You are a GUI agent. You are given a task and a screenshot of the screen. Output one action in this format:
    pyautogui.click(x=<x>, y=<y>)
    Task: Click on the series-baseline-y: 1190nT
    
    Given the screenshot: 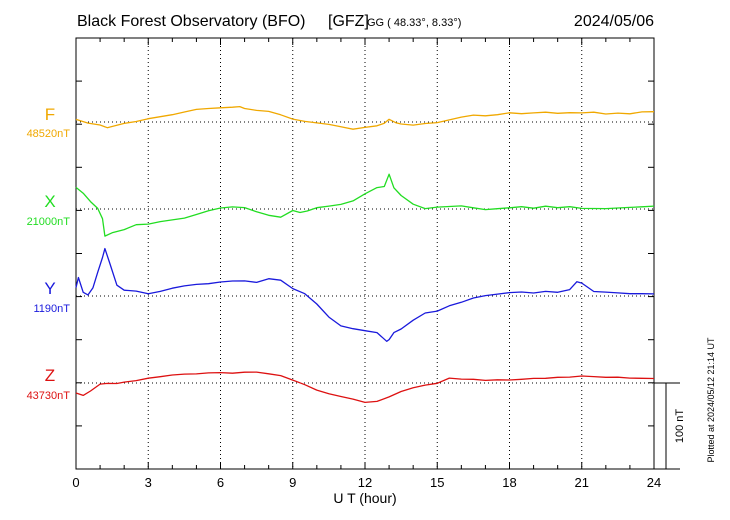 What is the action you would take?
    pyautogui.click(x=52, y=309)
    